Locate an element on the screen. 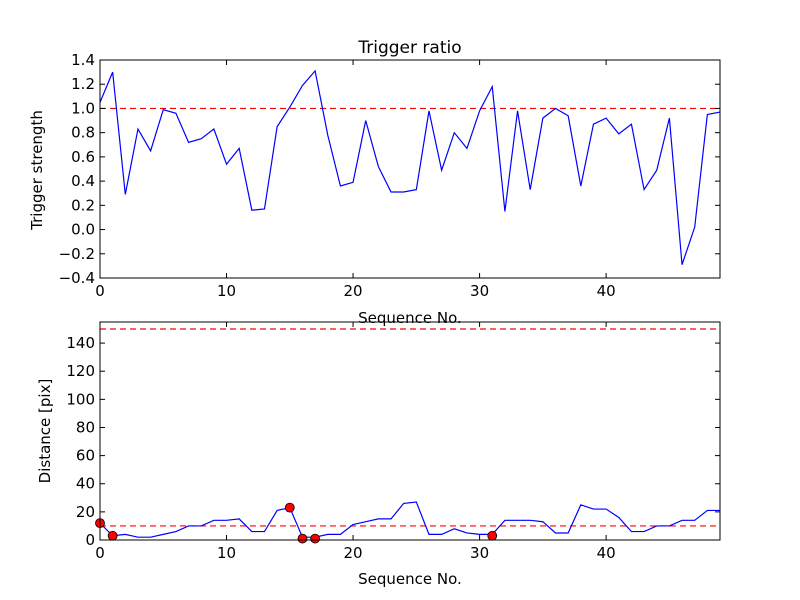  trigger-xtick-label-3: 30 is located at coordinates (479, 291).